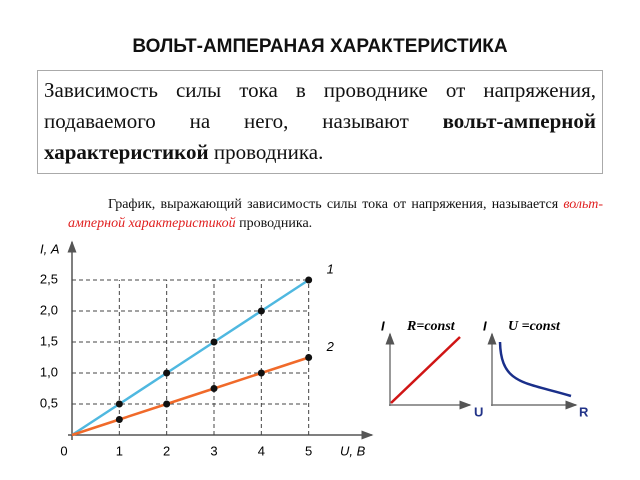 The image size is (640, 480). Describe the element at coordinates (584, 411) in the screenshot. I see `inset-x-label: R` at that location.